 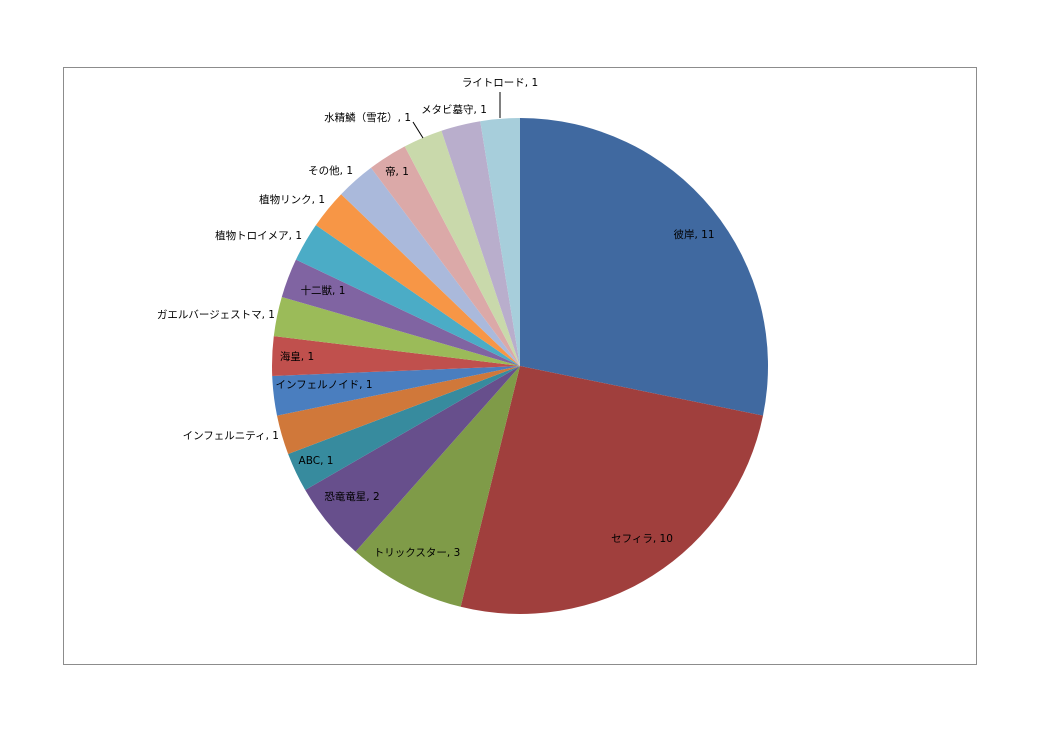 What do you see at coordinates (417, 553) in the screenshot?
I see `data-label: トリックスター, 3` at bounding box center [417, 553].